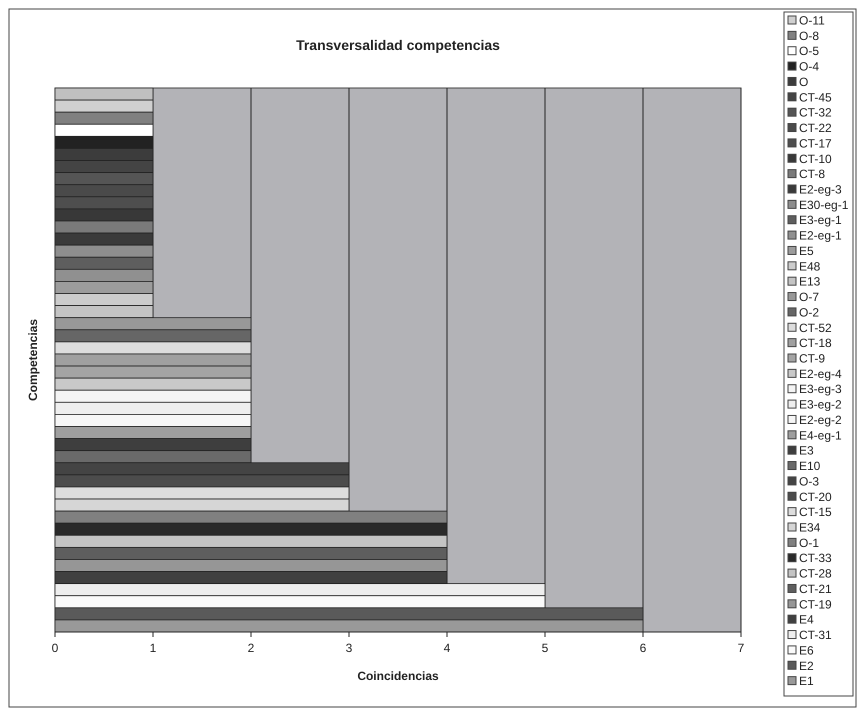 This screenshot has width=865, height=716. What do you see at coordinates (809, 543) in the screenshot?
I see `legend-label: O-1` at bounding box center [809, 543].